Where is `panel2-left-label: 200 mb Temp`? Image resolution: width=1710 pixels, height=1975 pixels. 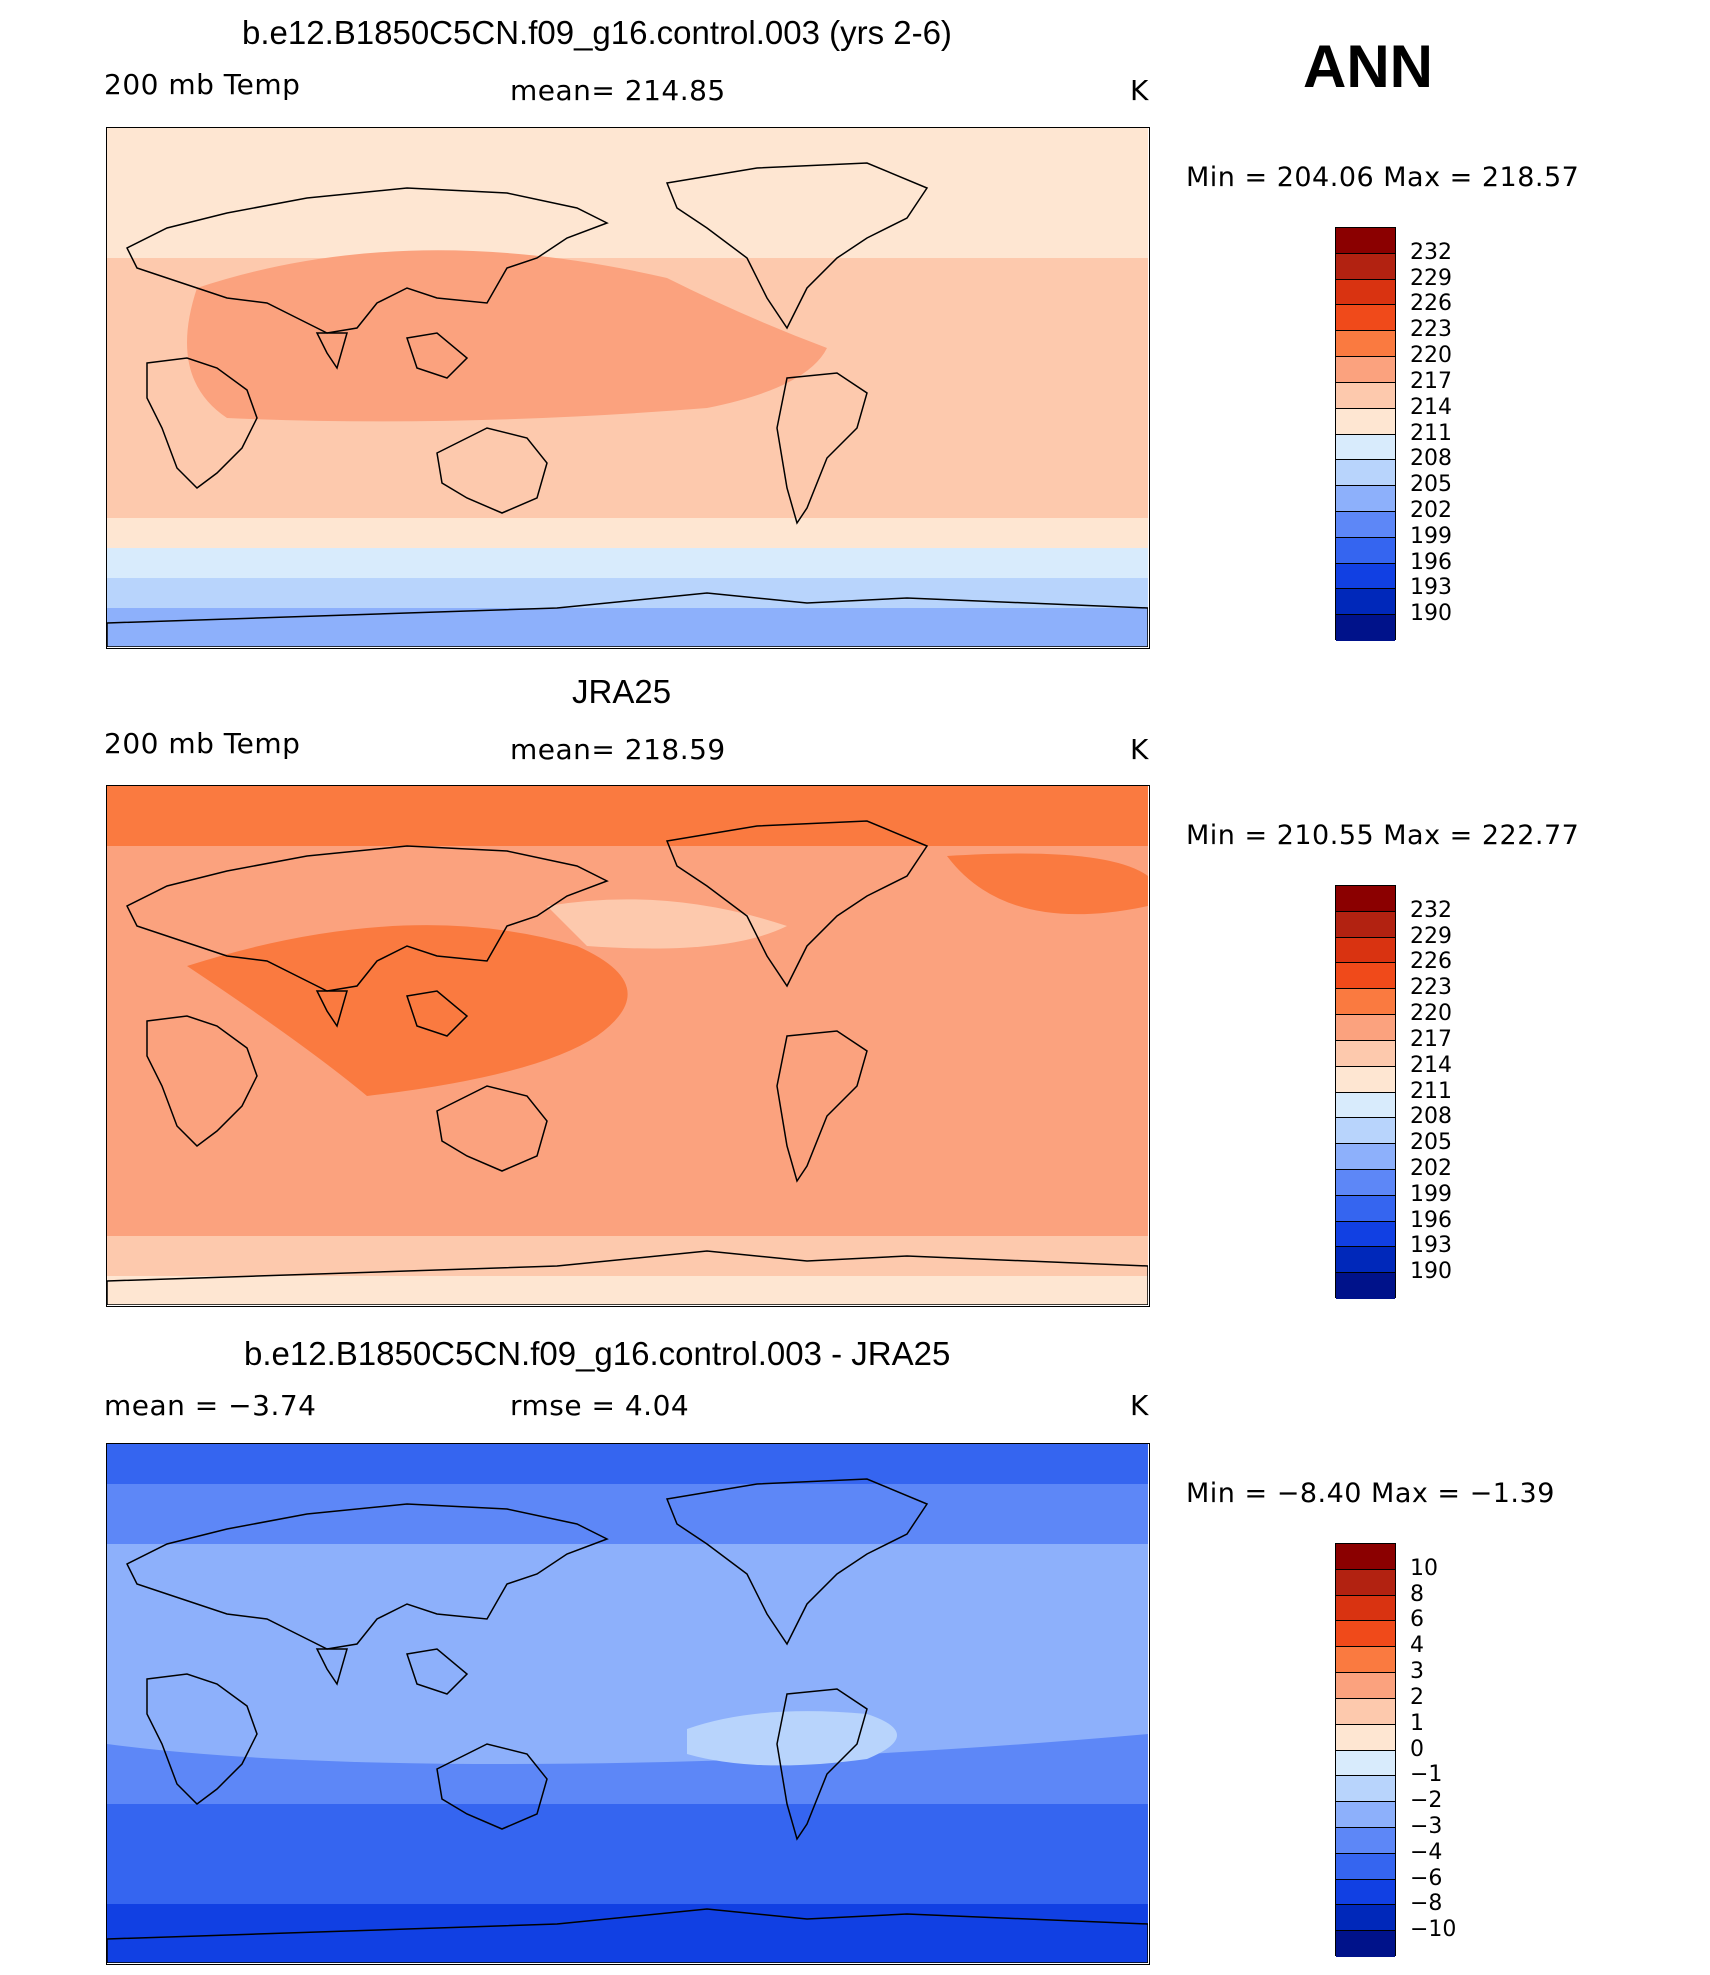 panel2-left-label: 200 mb Temp is located at coordinates (202, 743).